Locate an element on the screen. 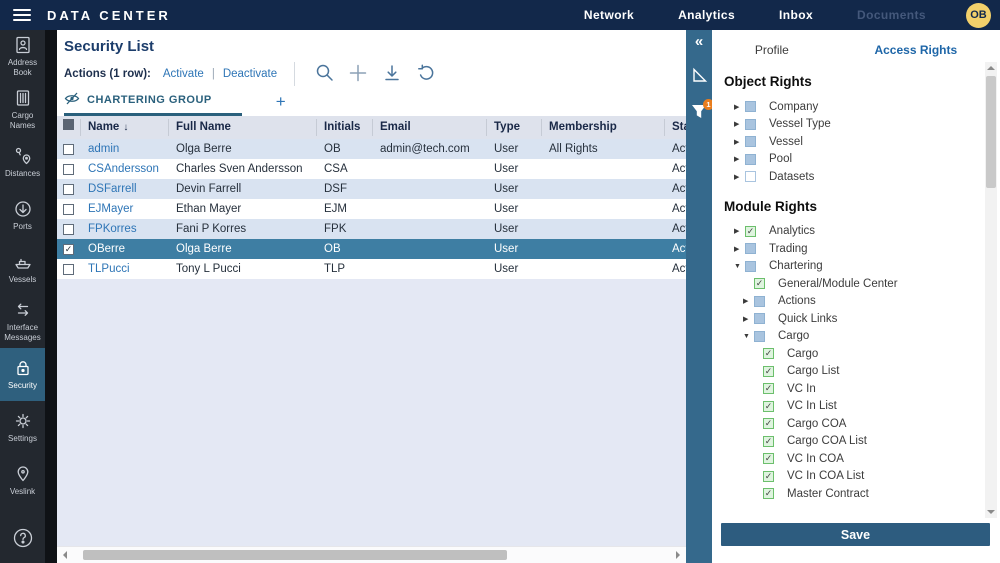 The width and height of the screenshot is (1000, 563). sidebar-item-interface-messages: Interface Messages is located at coordinates (22, 321).